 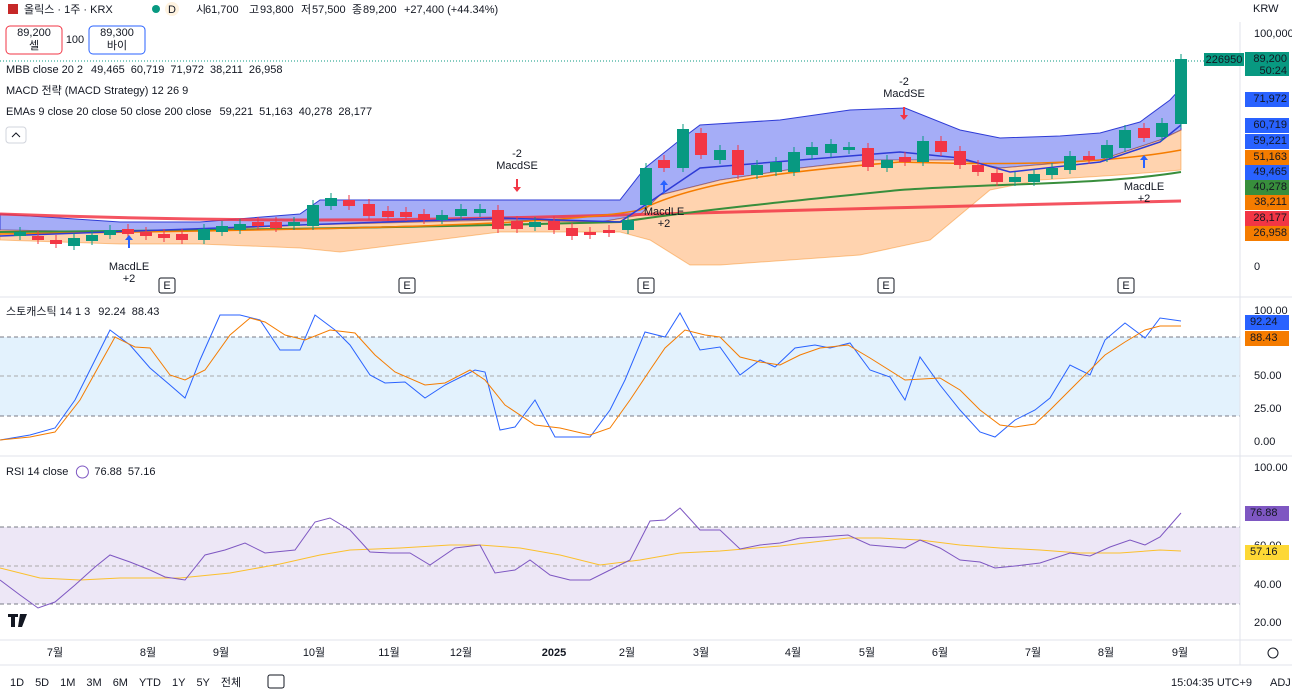 What do you see at coordinates (82, 472) in the screenshot?
I see `rsi-icon` at bounding box center [82, 472].